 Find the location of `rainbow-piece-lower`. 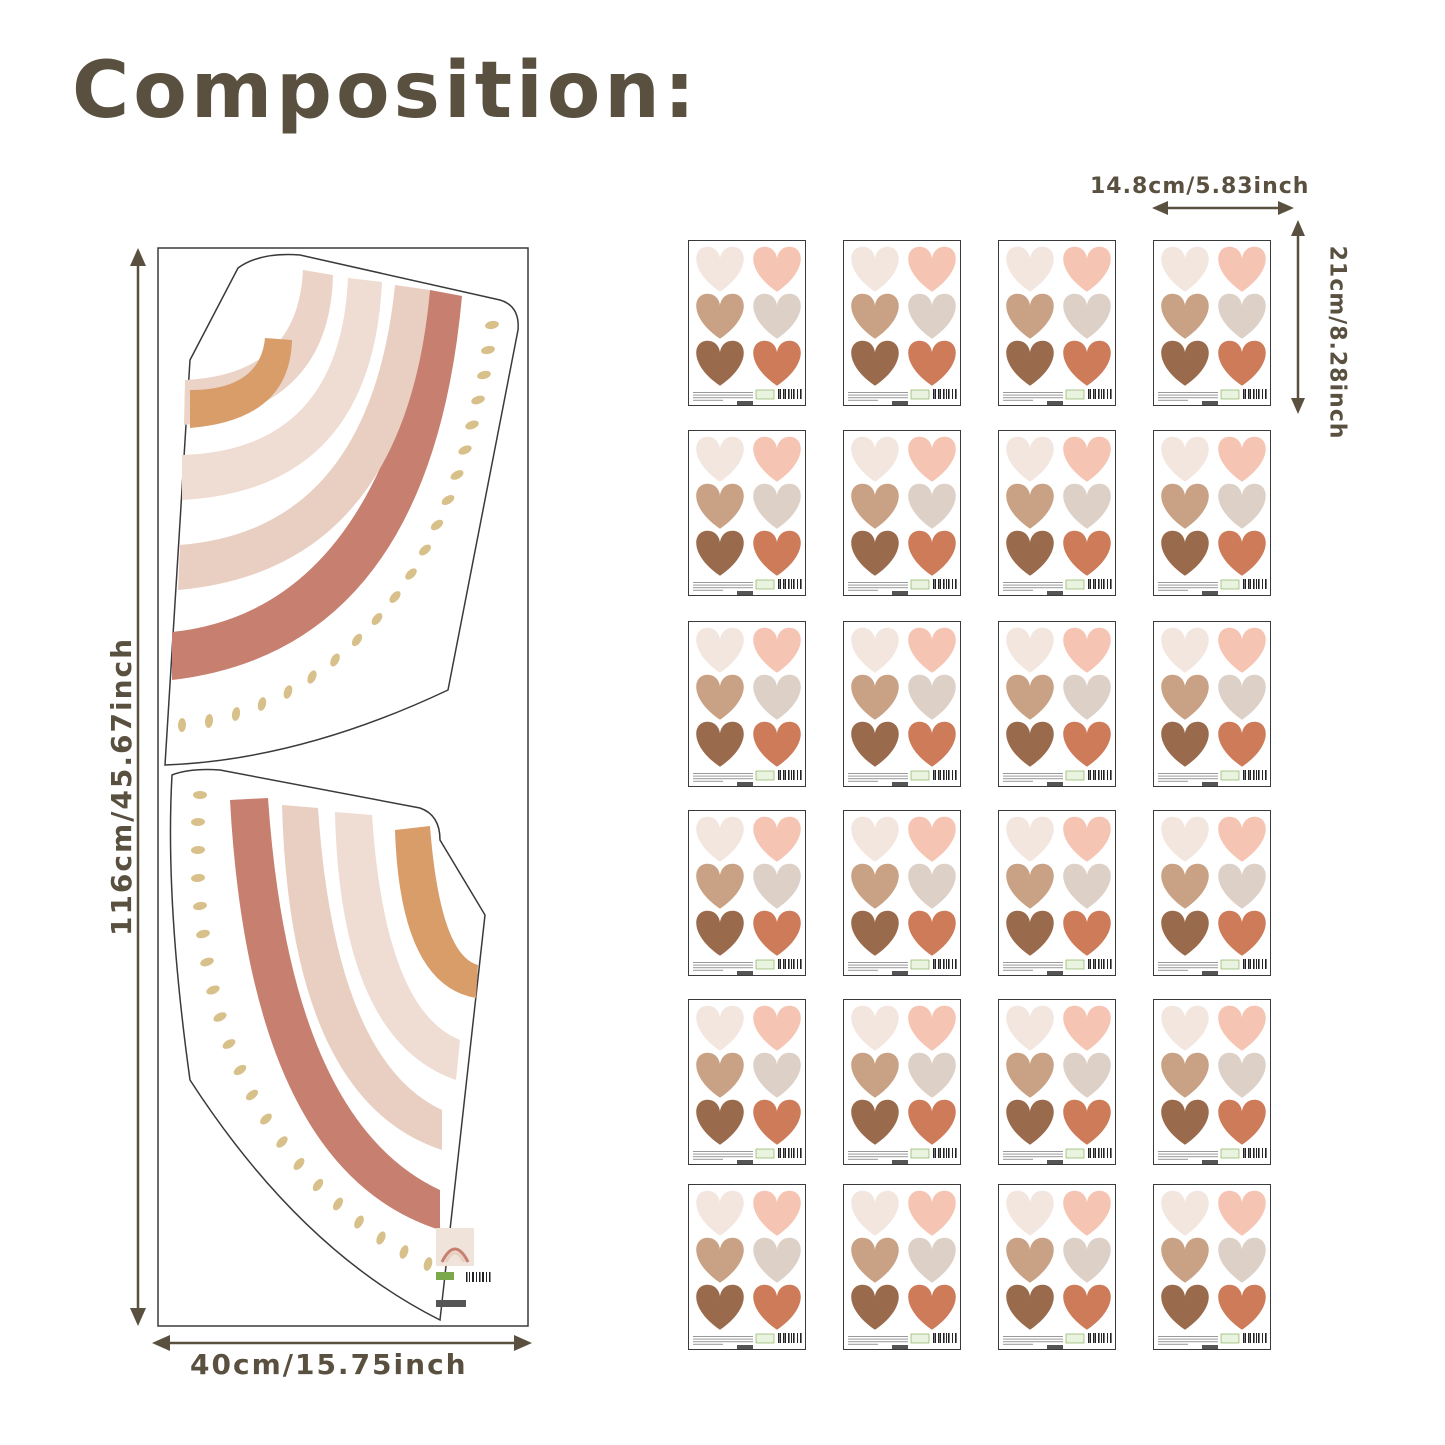

rainbow-piece-lower is located at coordinates (327, 1045).